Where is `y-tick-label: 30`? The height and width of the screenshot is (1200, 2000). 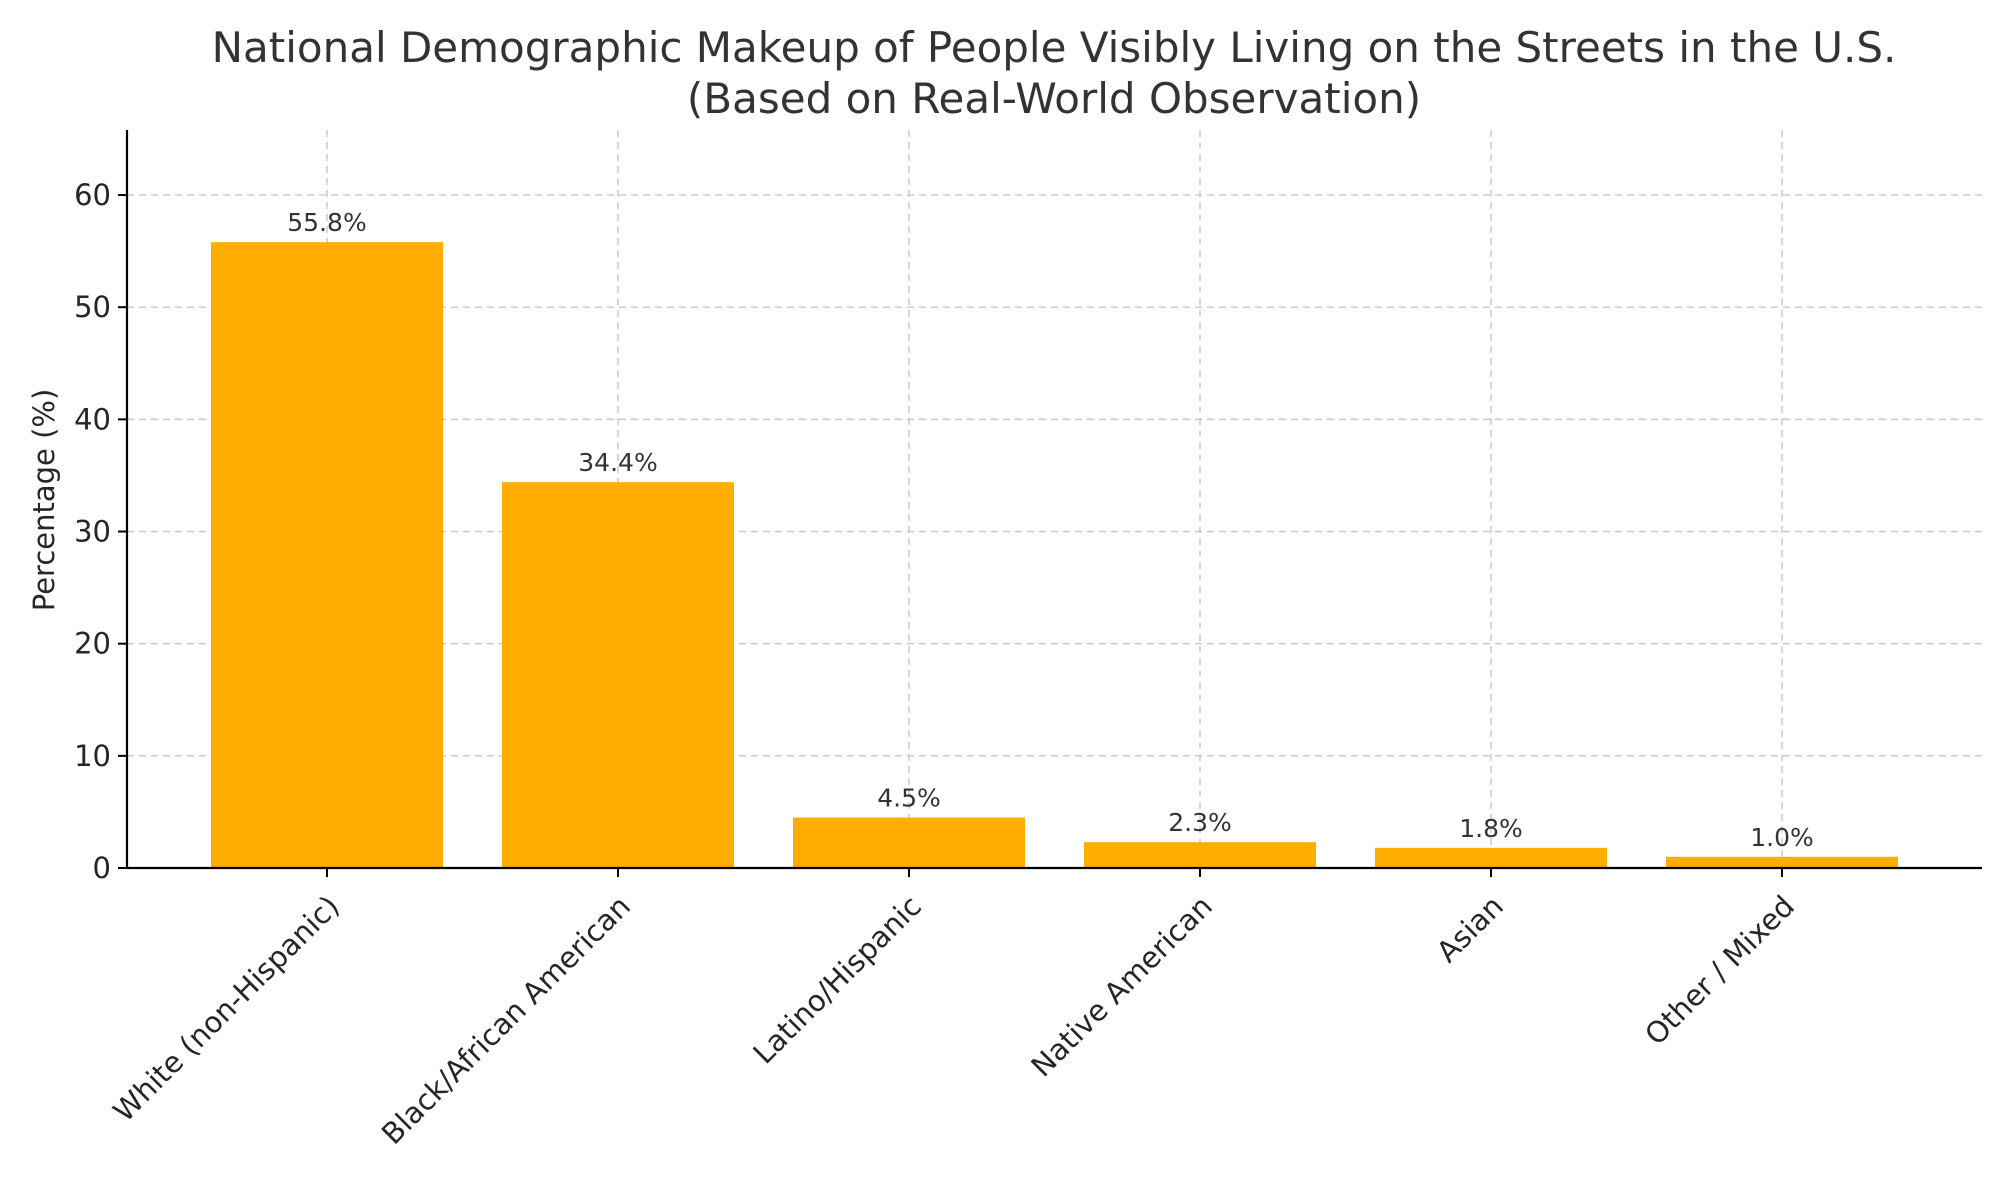
y-tick-label: 30 is located at coordinates (92, 532).